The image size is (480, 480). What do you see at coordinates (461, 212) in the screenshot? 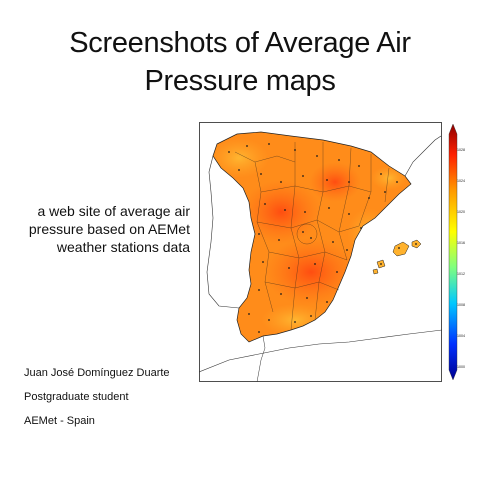
I see `colorbar-tick-1020: 1020` at bounding box center [461, 212].